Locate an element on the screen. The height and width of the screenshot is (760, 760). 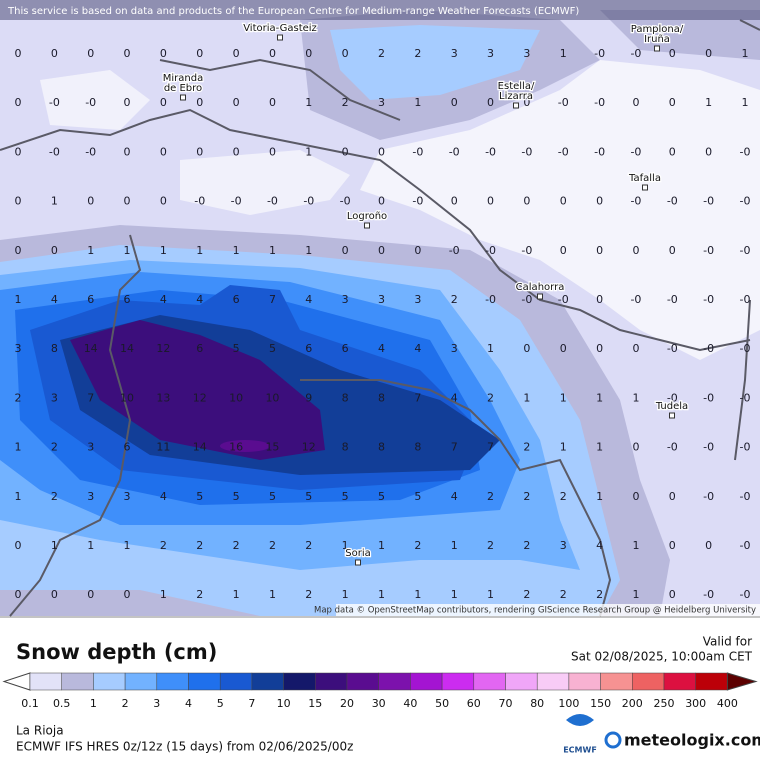
legend-label: 10 is located at coordinates (284, 703).